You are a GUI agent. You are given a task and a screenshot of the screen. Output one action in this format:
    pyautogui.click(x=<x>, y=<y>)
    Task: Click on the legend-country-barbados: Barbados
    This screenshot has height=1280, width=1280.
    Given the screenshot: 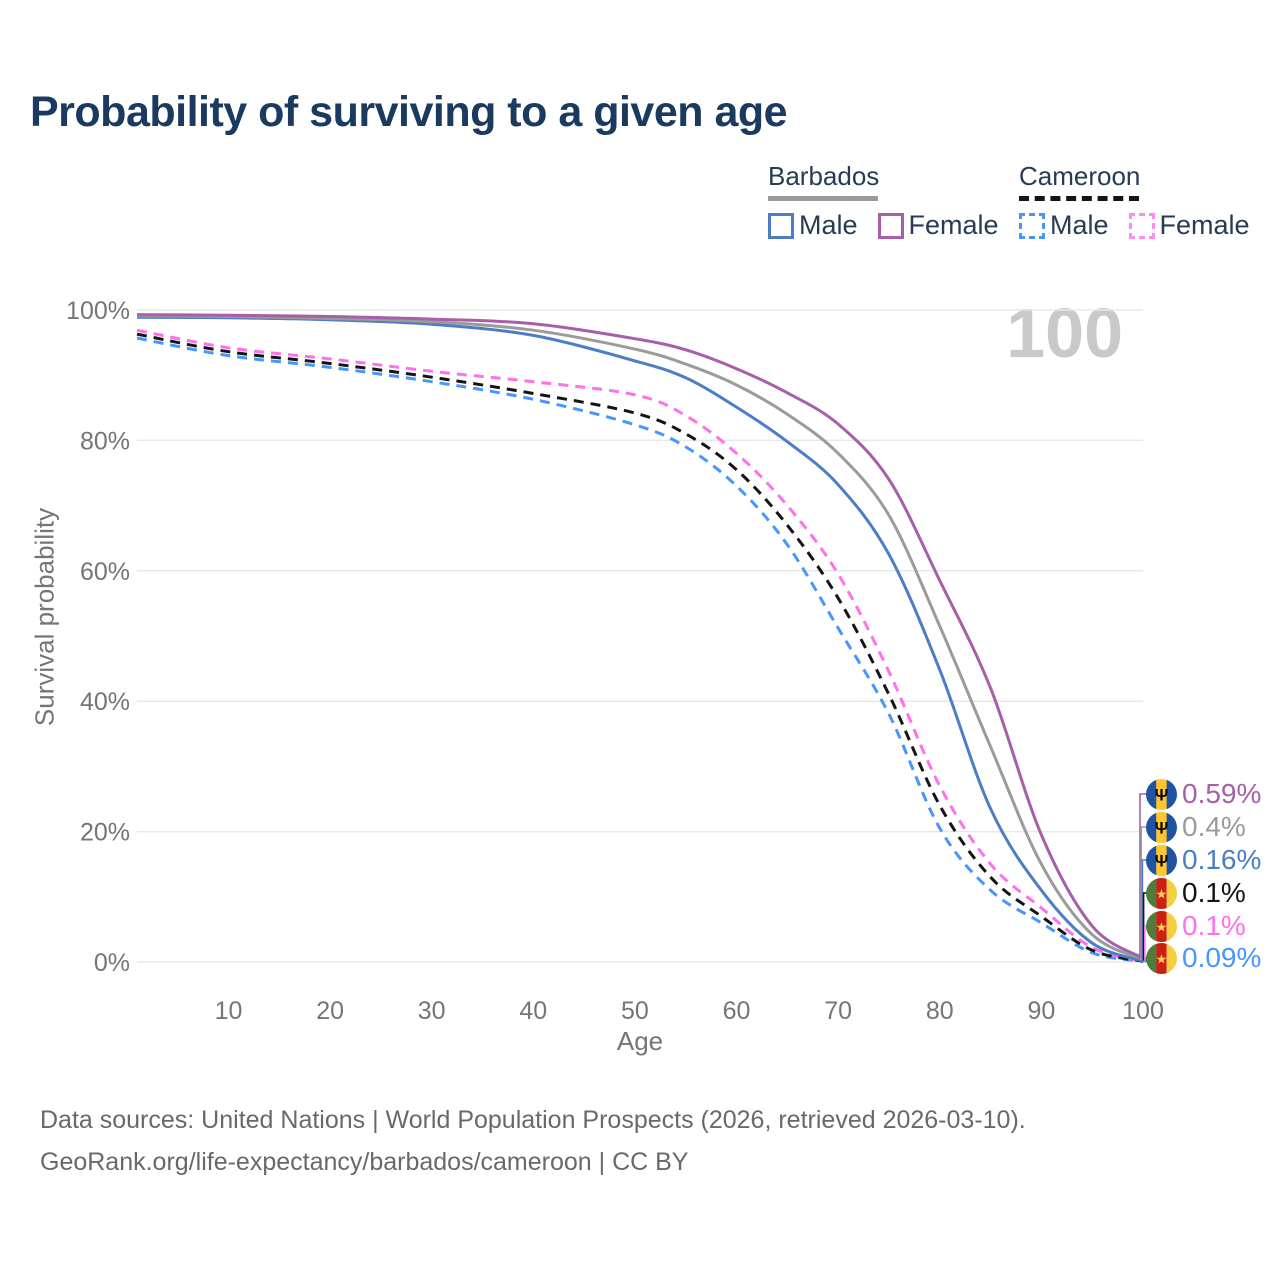 What is the action you would take?
    pyautogui.click(x=824, y=176)
    